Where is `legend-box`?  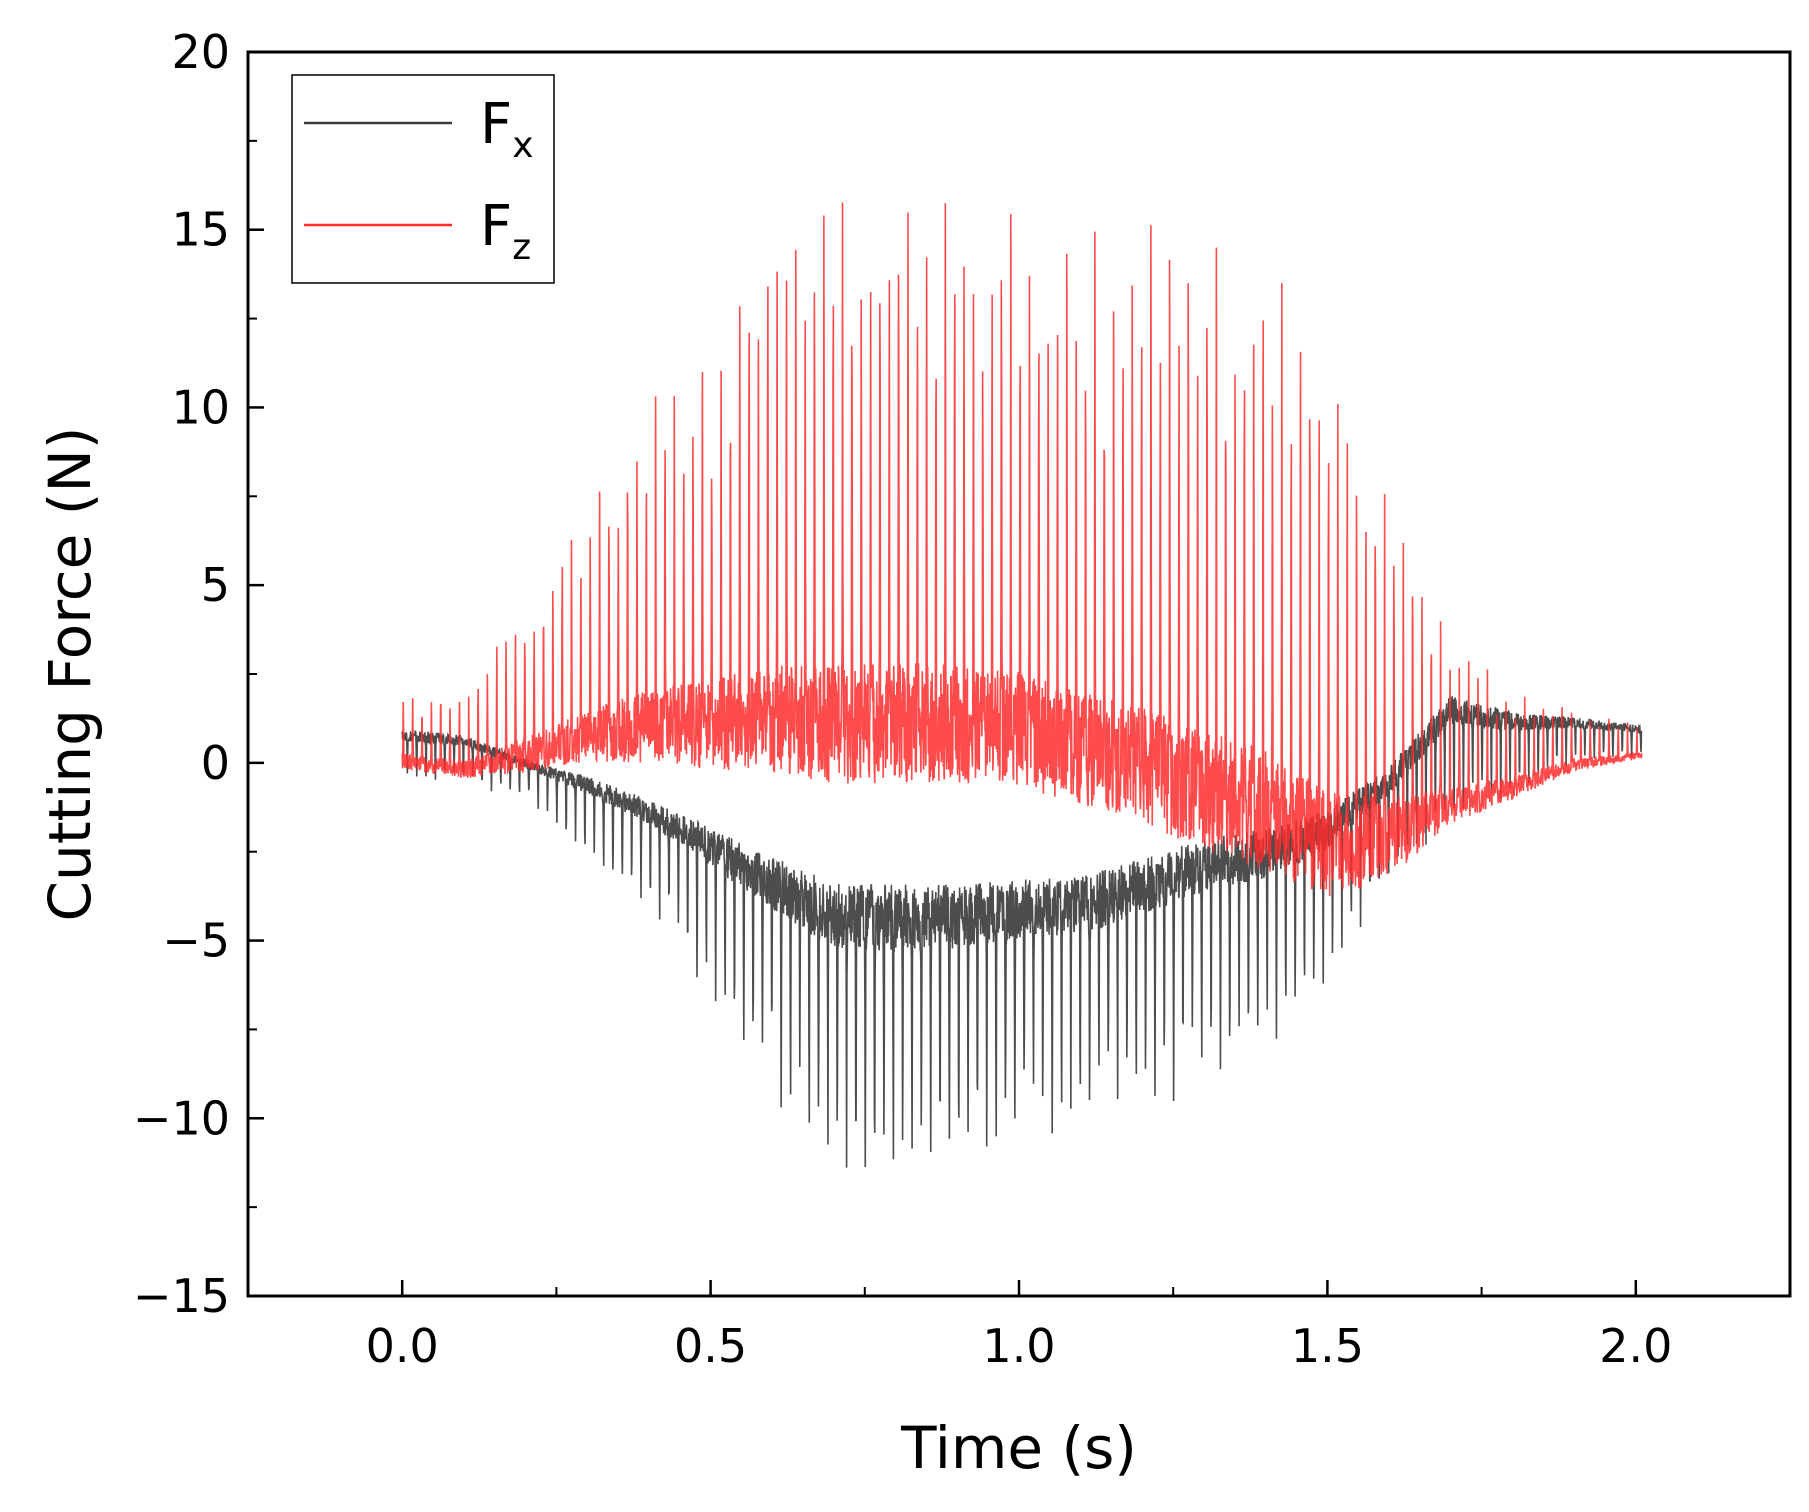 legend-box is located at coordinates (423, 179).